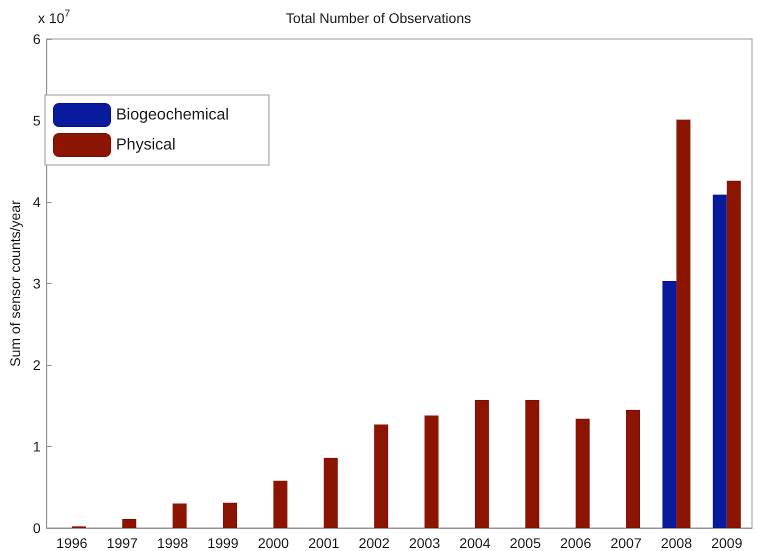 Image resolution: width=757 pixels, height=551 pixels. What do you see at coordinates (36, 120) in the screenshot?
I see `y-tick-label: 5` at bounding box center [36, 120].